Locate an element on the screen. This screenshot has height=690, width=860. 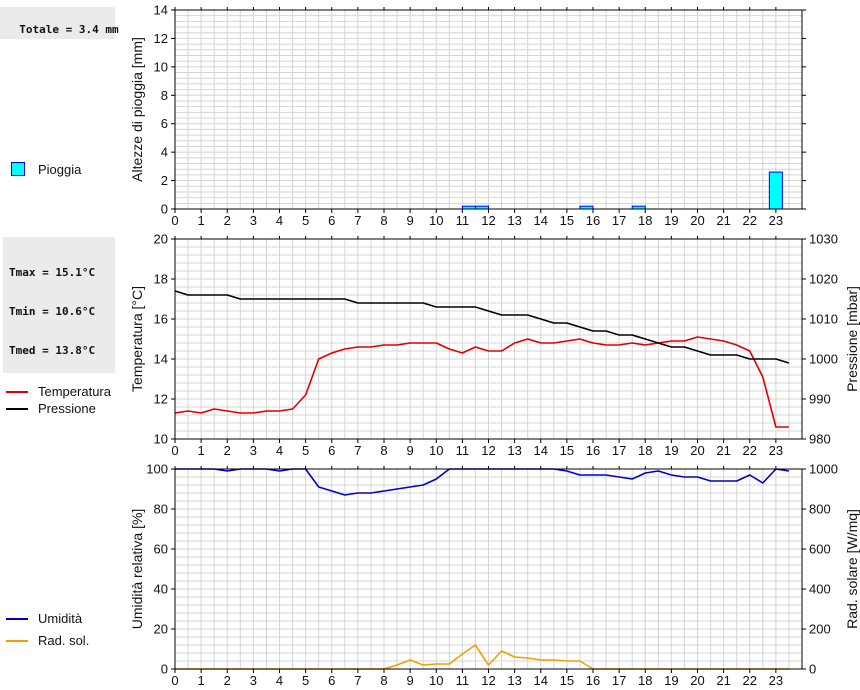
y-tick-label: 80 is located at coordinates (161, 509).